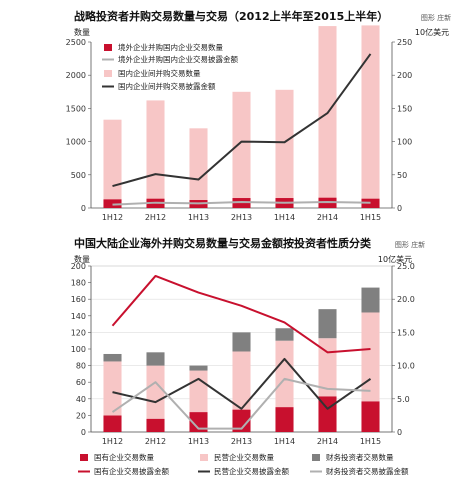 This screenshot has width=476, height=490. What do you see at coordinates (244, 457) in the screenshot?
I see `chart2-legend-label: 民营企业交易数量` at bounding box center [244, 457].